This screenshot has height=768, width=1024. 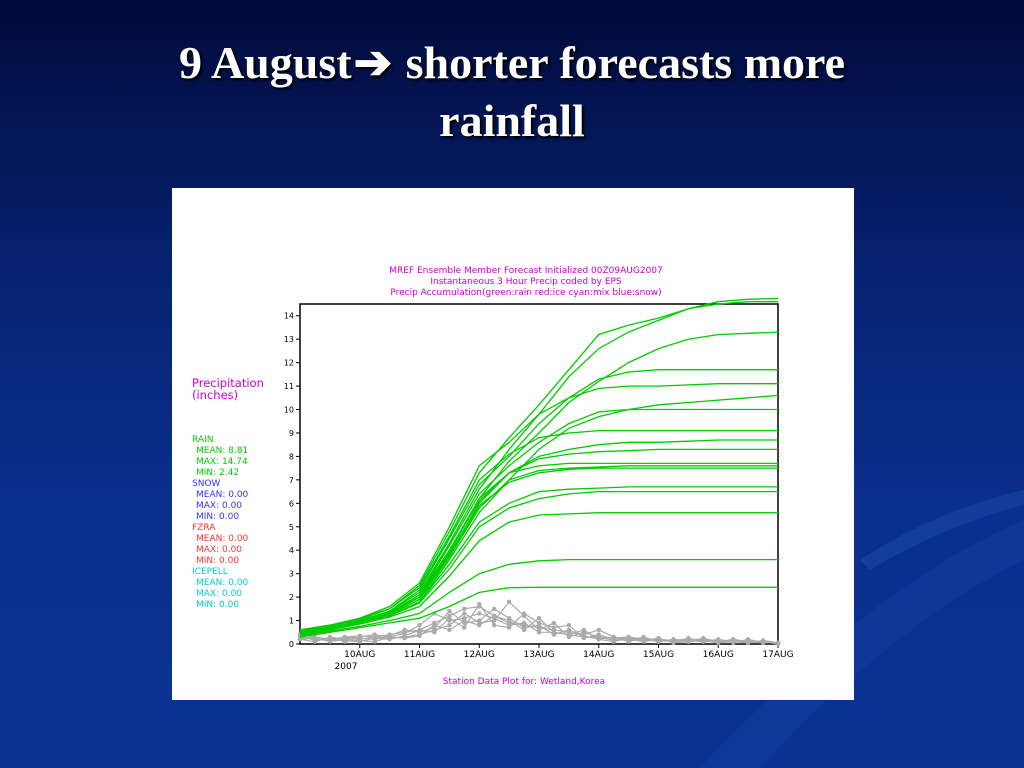 What do you see at coordinates (228, 383) in the screenshot?
I see `y-axis-label-line-1: Precipitation` at bounding box center [228, 383].